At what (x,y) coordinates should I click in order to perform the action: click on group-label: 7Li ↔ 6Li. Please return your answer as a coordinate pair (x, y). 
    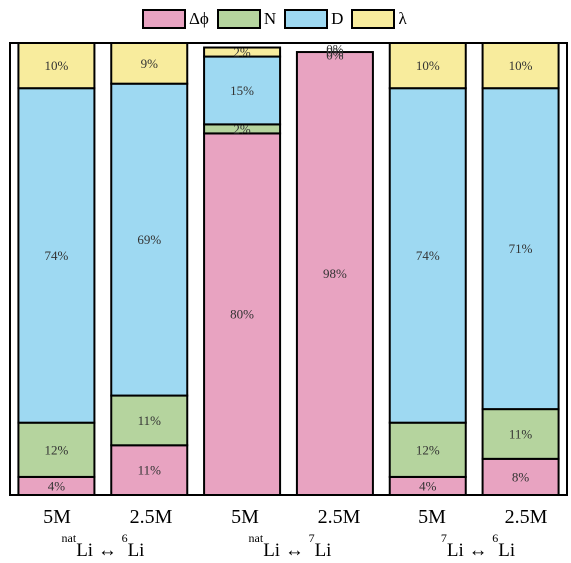
    Looking at the image, I should click on (478, 547).